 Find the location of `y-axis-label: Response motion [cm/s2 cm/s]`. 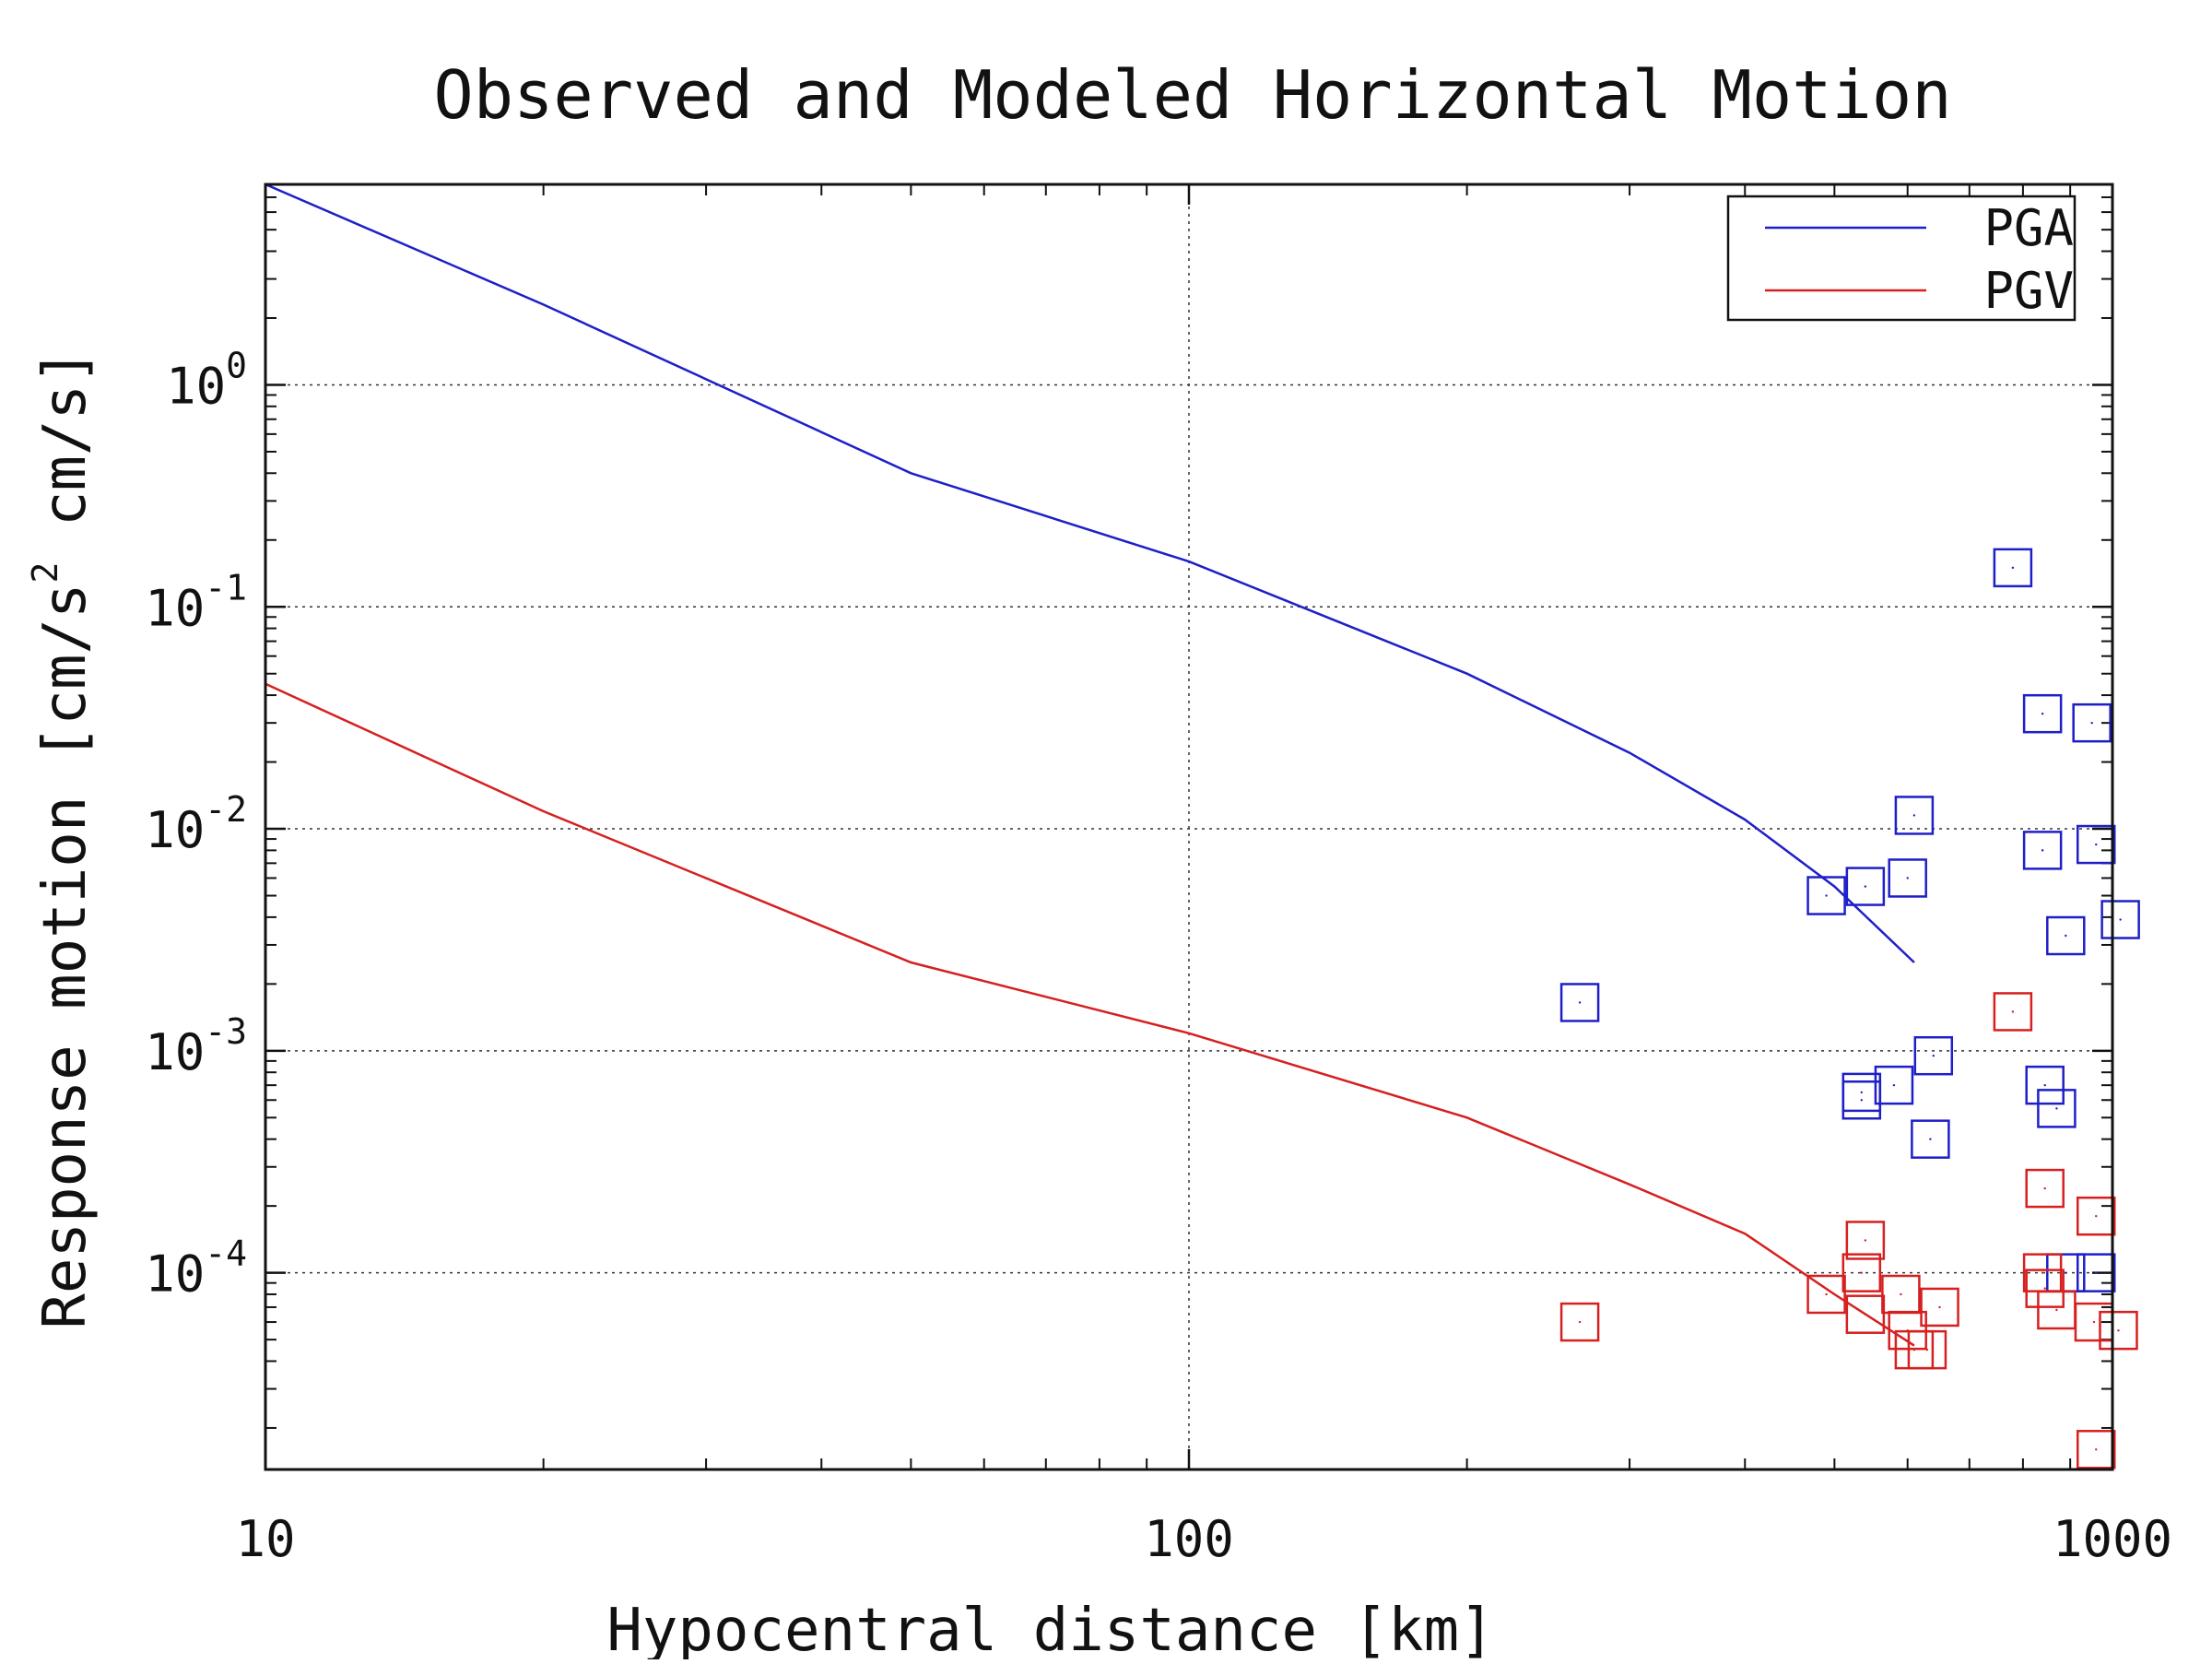

y-axis-label: Response motion [cm/s2 cm/s] is located at coordinates (62, 838).